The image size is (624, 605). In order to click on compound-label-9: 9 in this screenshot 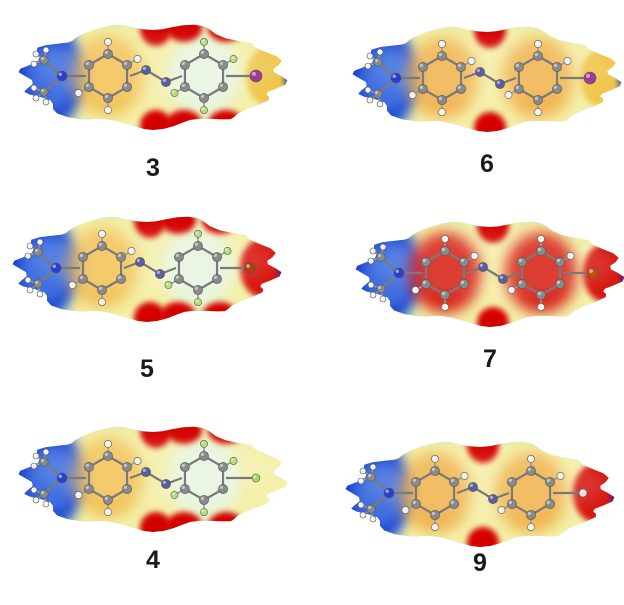, I will do `click(480, 563)`.